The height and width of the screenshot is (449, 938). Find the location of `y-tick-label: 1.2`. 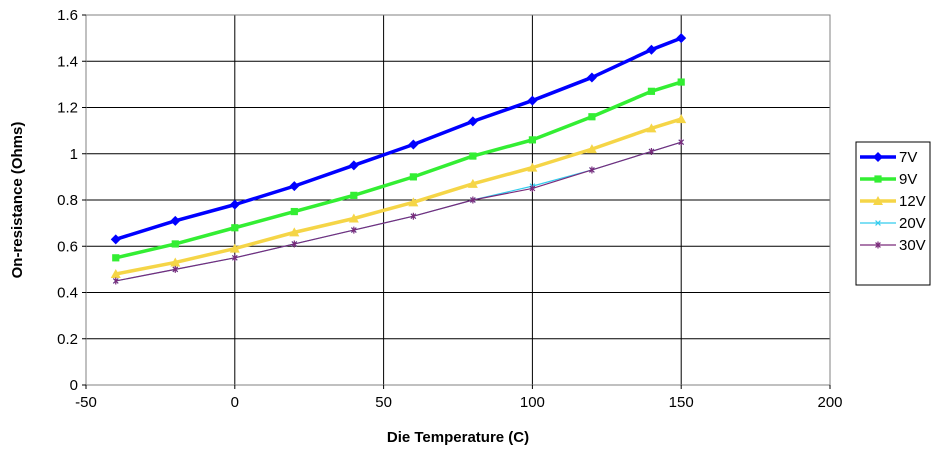

y-tick-label: 1.2 is located at coordinates (67, 108).